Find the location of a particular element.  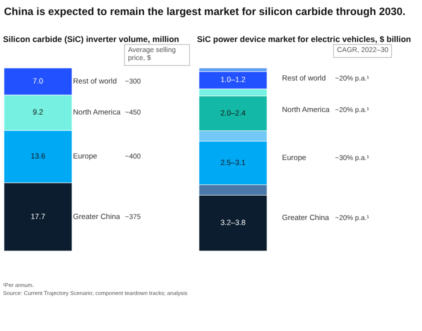

text: China is expected to remain the largest market for silicon carbide through 2030. is located at coordinates (205, 12).